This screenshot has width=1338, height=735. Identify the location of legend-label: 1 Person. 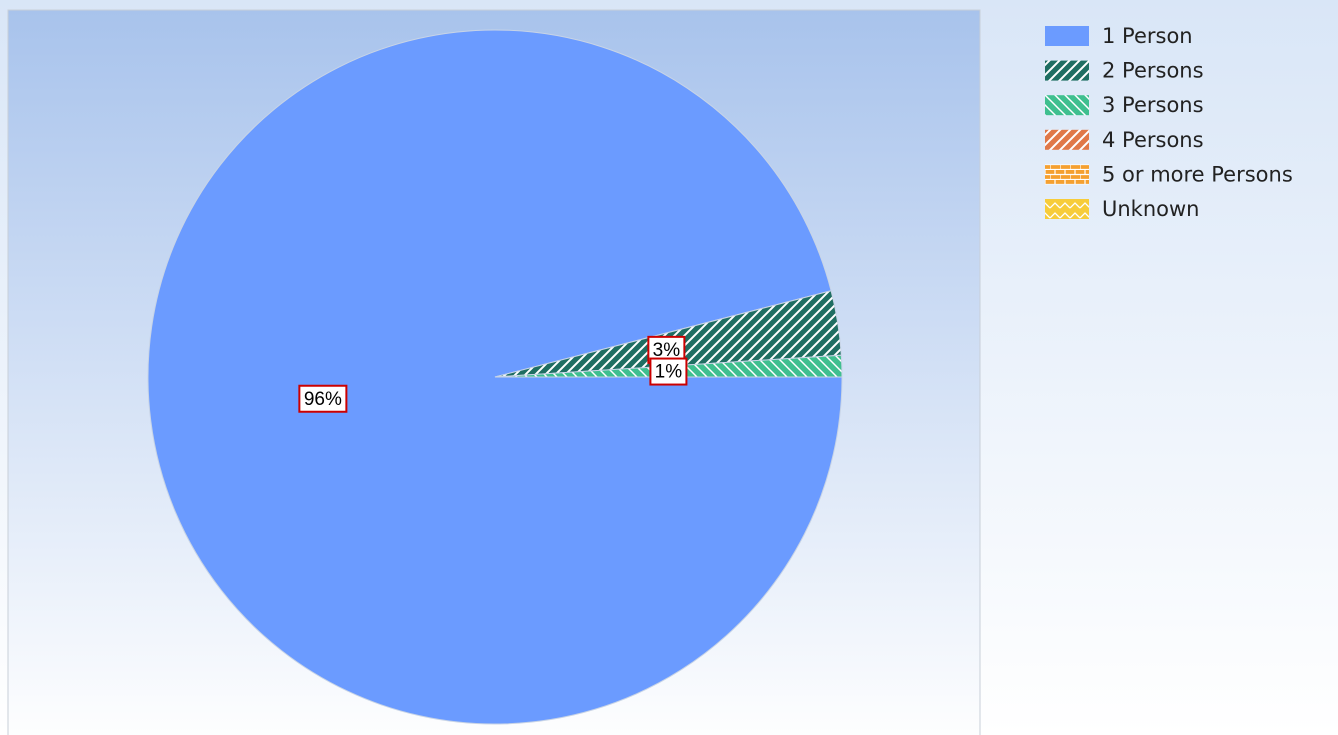
(1147, 36).